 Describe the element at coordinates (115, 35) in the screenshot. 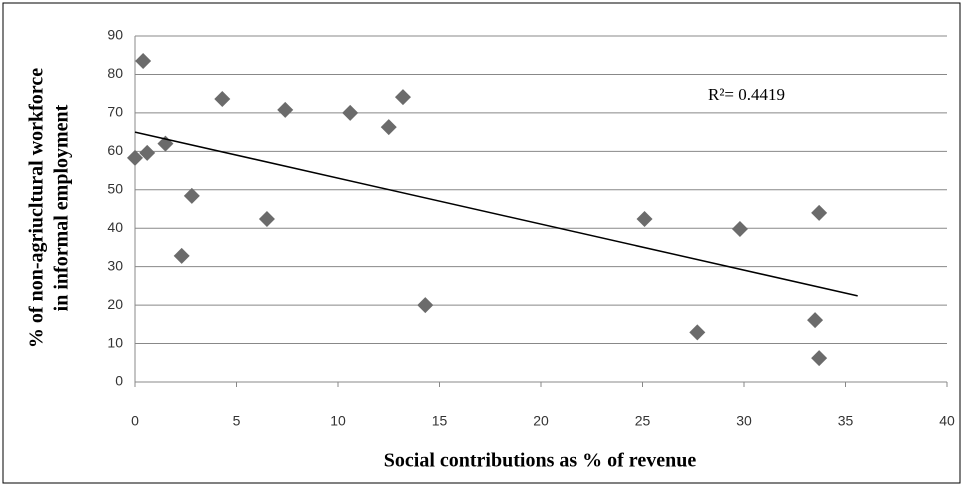

I see `y-tick-label: 90` at that location.